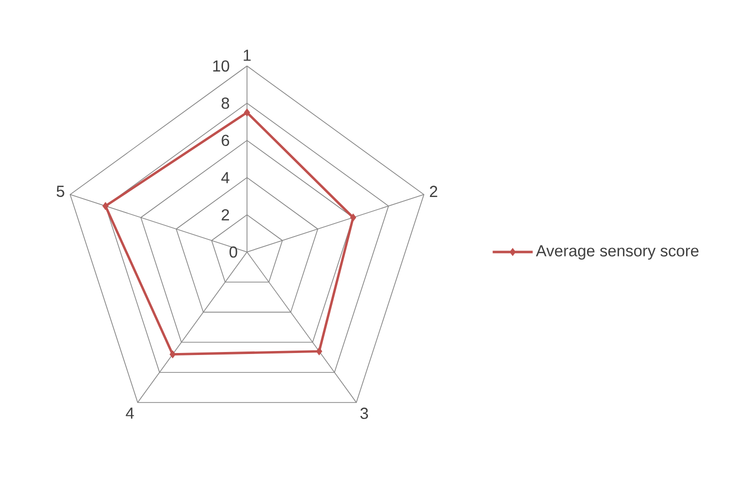 The width and height of the screenshot is (737, 484). What do you see at coordinates (617, 252) in the screenshot?
I see `legend-label: Average sensory score` at bounding box center [617, 252].